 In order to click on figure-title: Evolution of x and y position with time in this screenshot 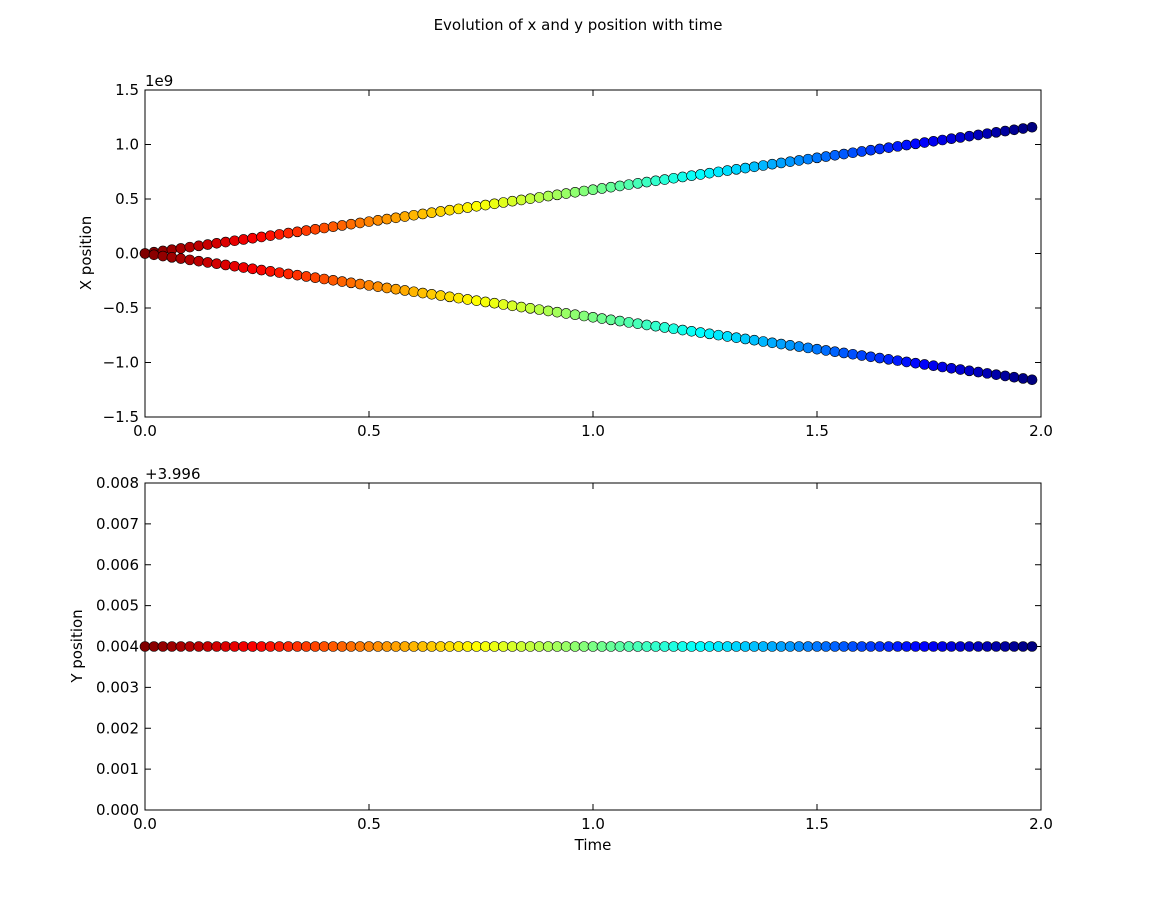, I will do `click(578, 25)`.